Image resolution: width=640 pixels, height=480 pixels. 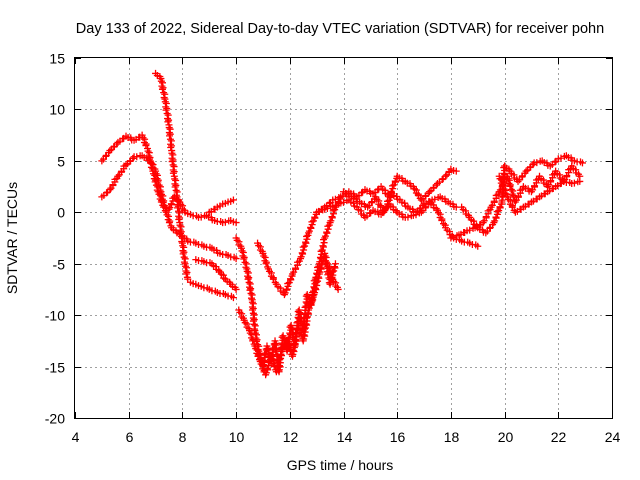 I want to click on x-tick-label: 8, so click(x=183, y=437).